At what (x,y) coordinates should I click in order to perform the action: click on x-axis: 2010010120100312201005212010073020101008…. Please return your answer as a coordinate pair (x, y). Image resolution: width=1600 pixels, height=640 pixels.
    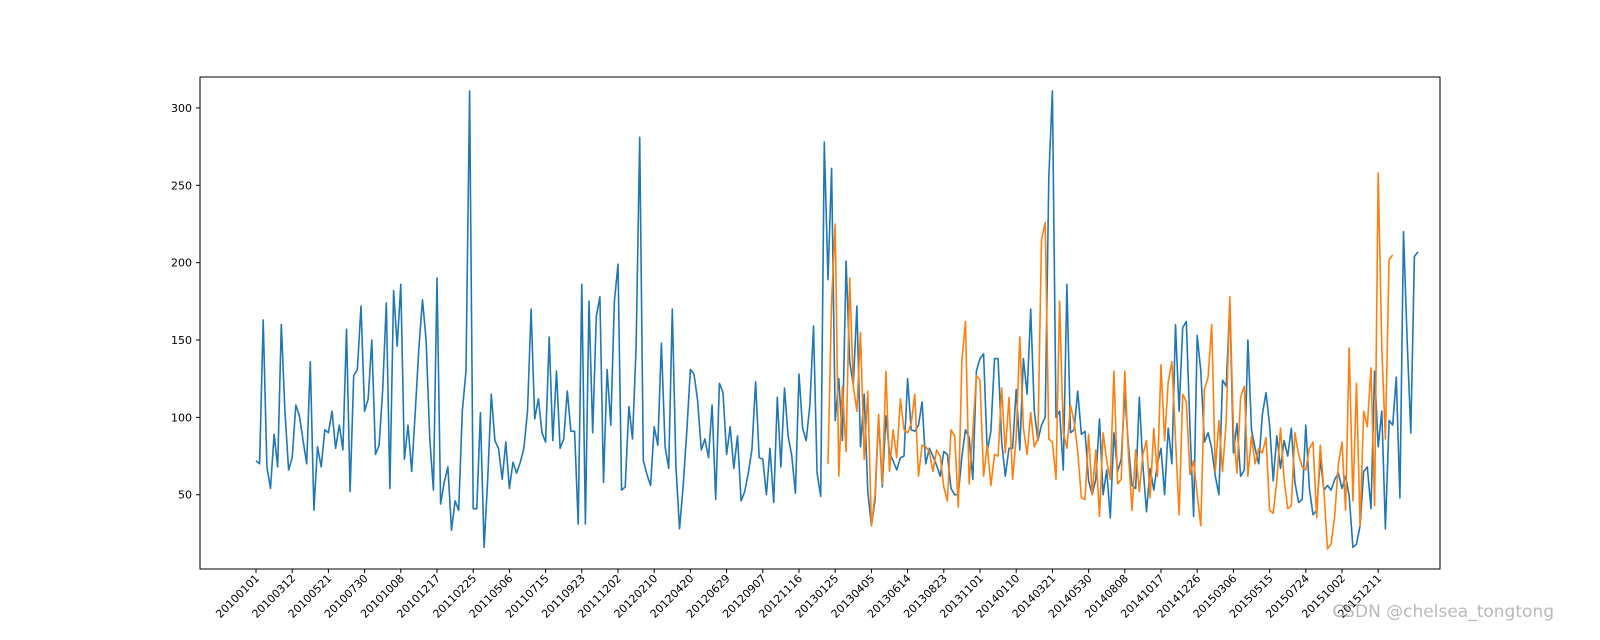
    Looking at the image, I should click on (798, 595).